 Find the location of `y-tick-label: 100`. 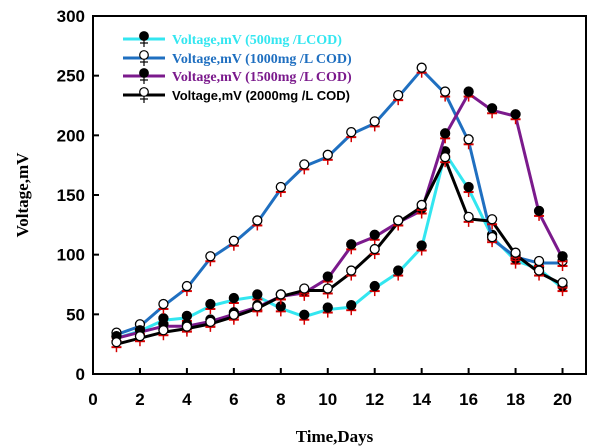

y-tick-label: 100 is located at coordinates (71, 255).